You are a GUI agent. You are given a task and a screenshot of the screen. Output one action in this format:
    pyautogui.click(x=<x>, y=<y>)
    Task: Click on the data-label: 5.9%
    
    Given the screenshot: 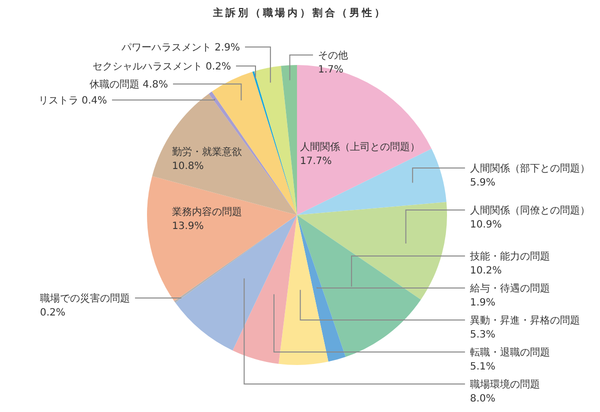 What is the action you would take?
    pyautogui.click(x=483, y=183)
    